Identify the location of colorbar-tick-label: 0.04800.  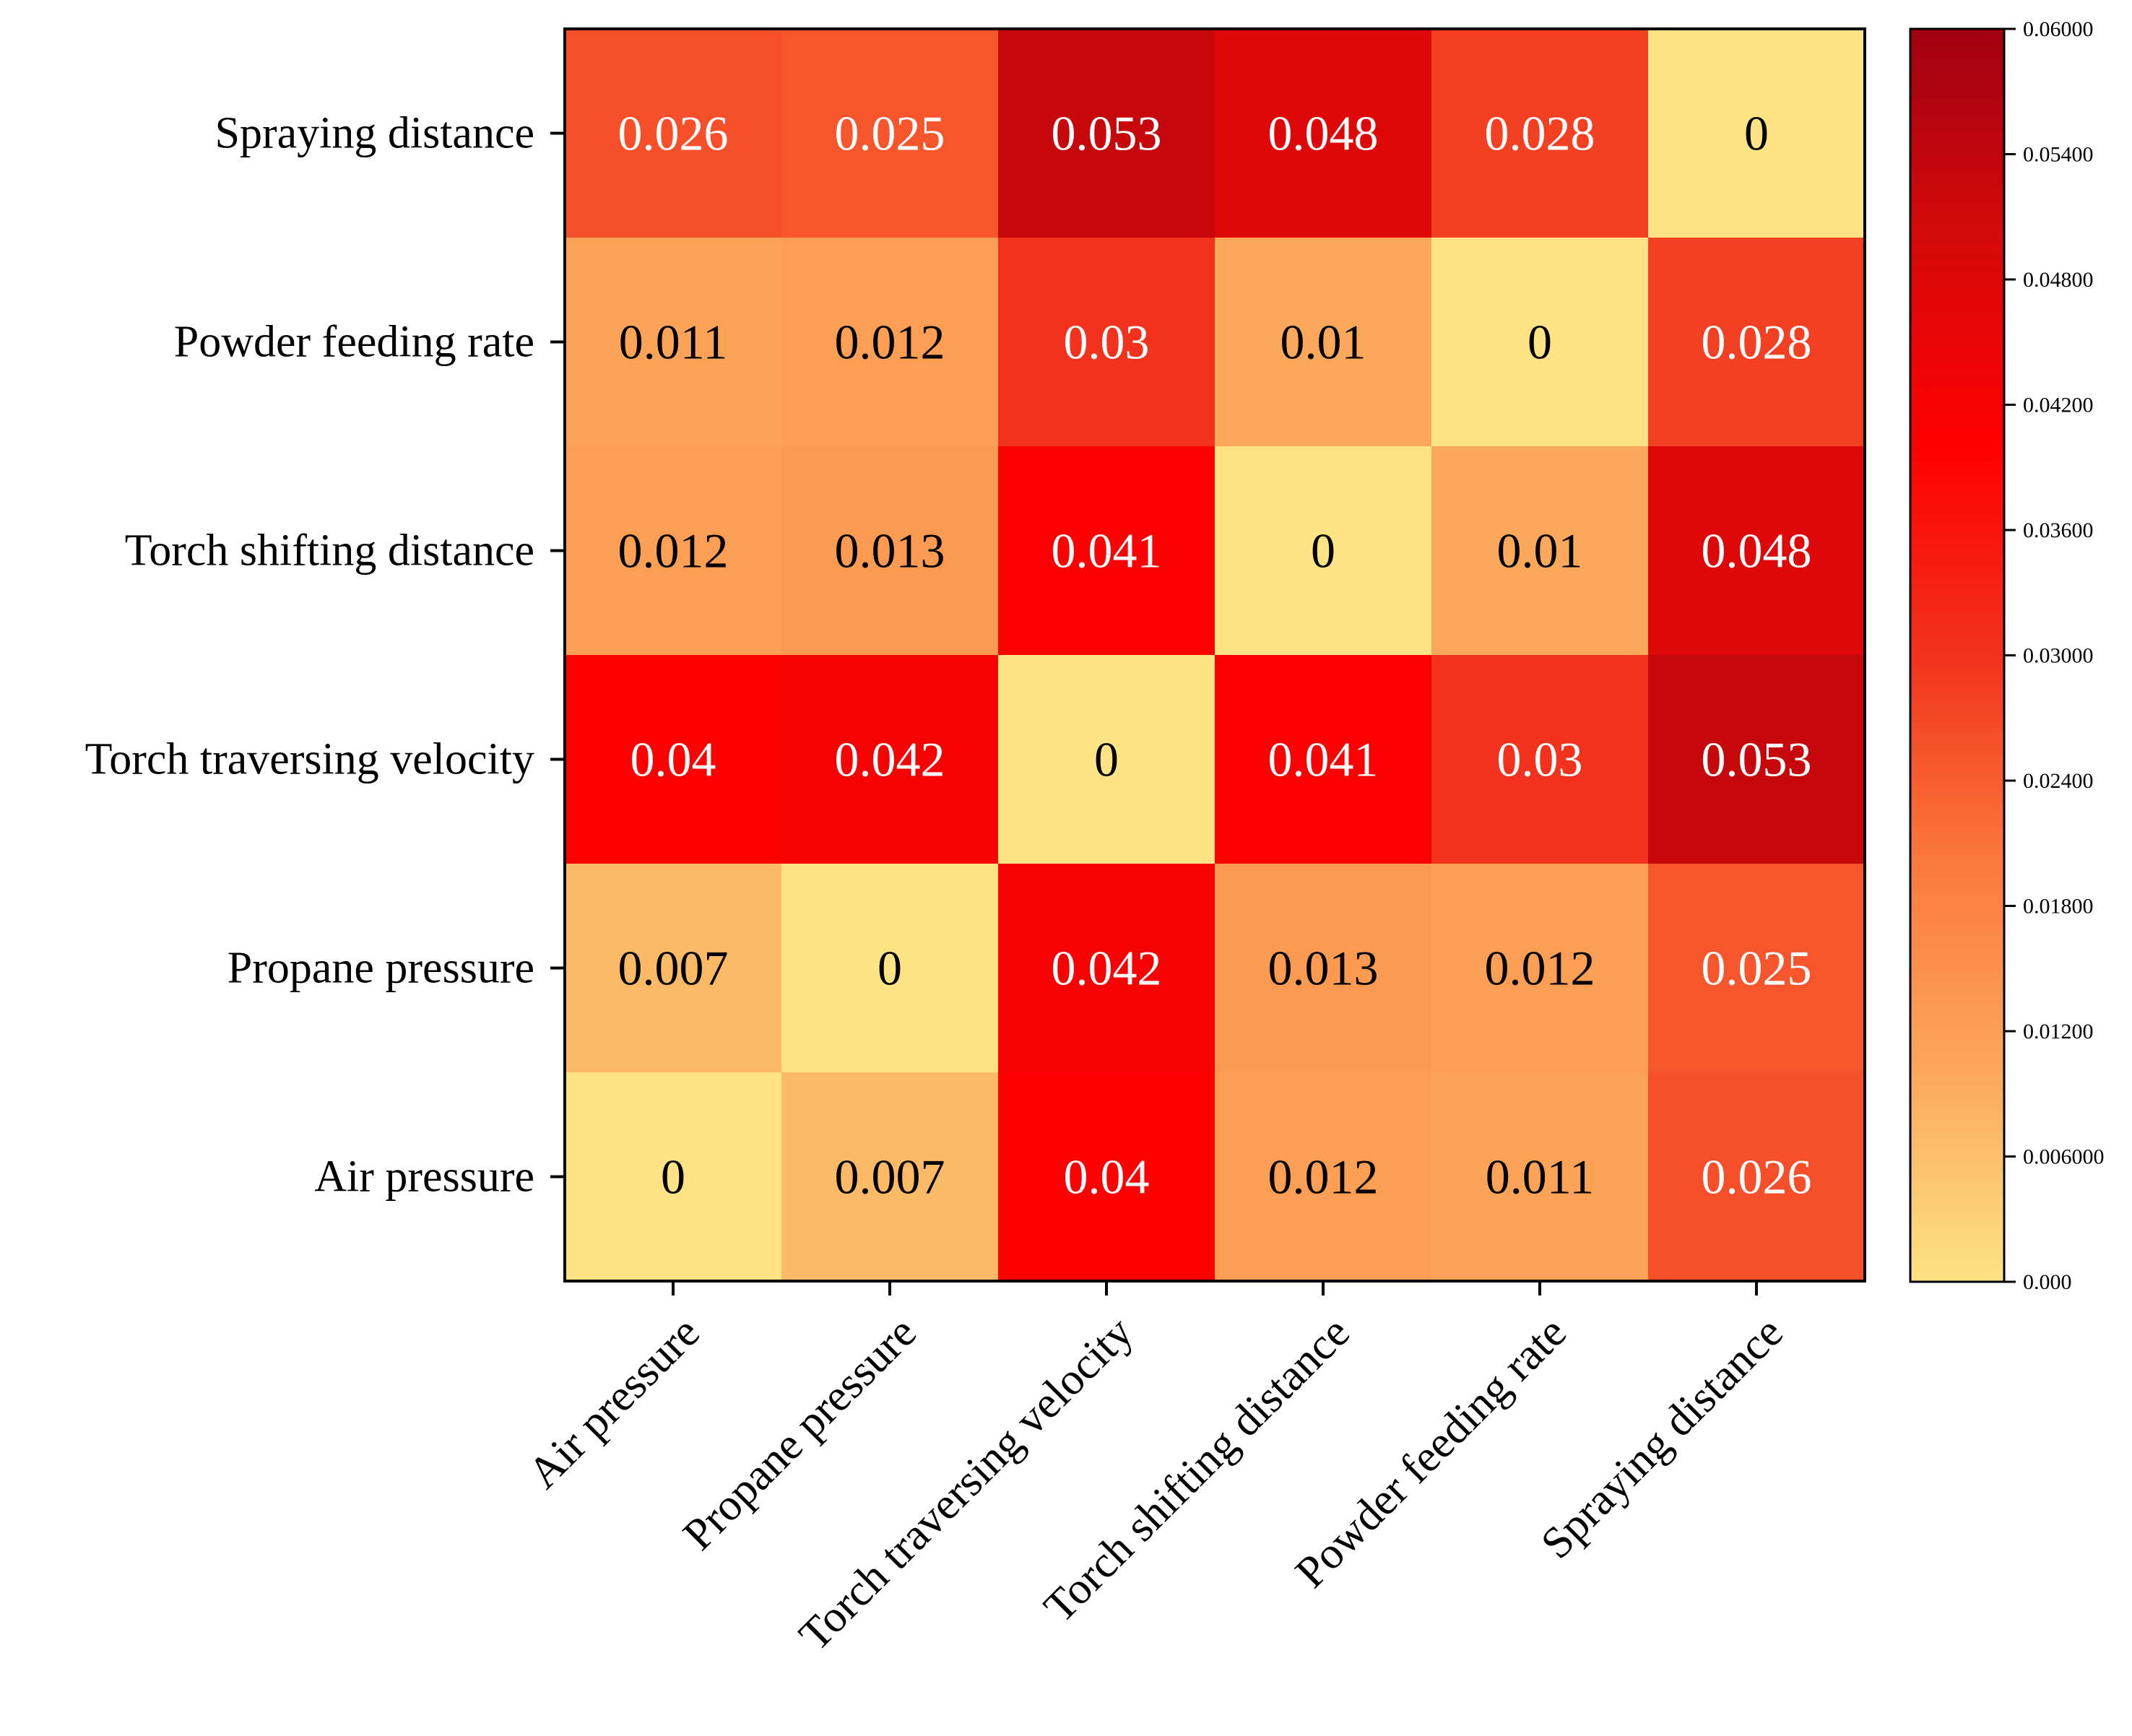
(2058, 280).